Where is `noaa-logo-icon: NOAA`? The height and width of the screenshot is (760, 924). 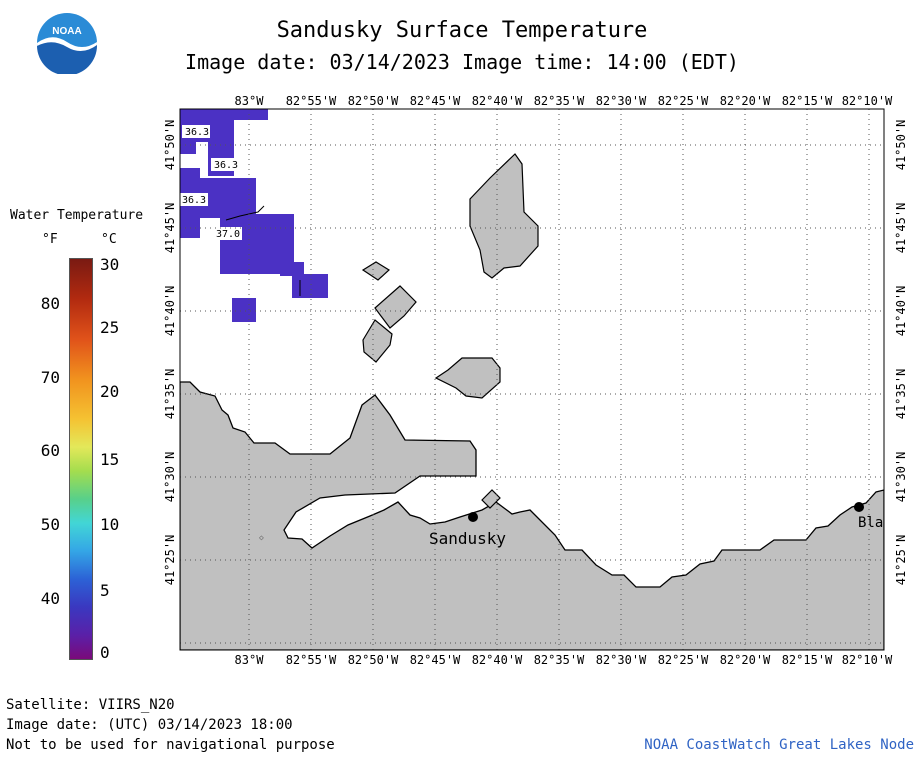 noaa-logo-icon: NOAA is located at coordinates (67, 43).